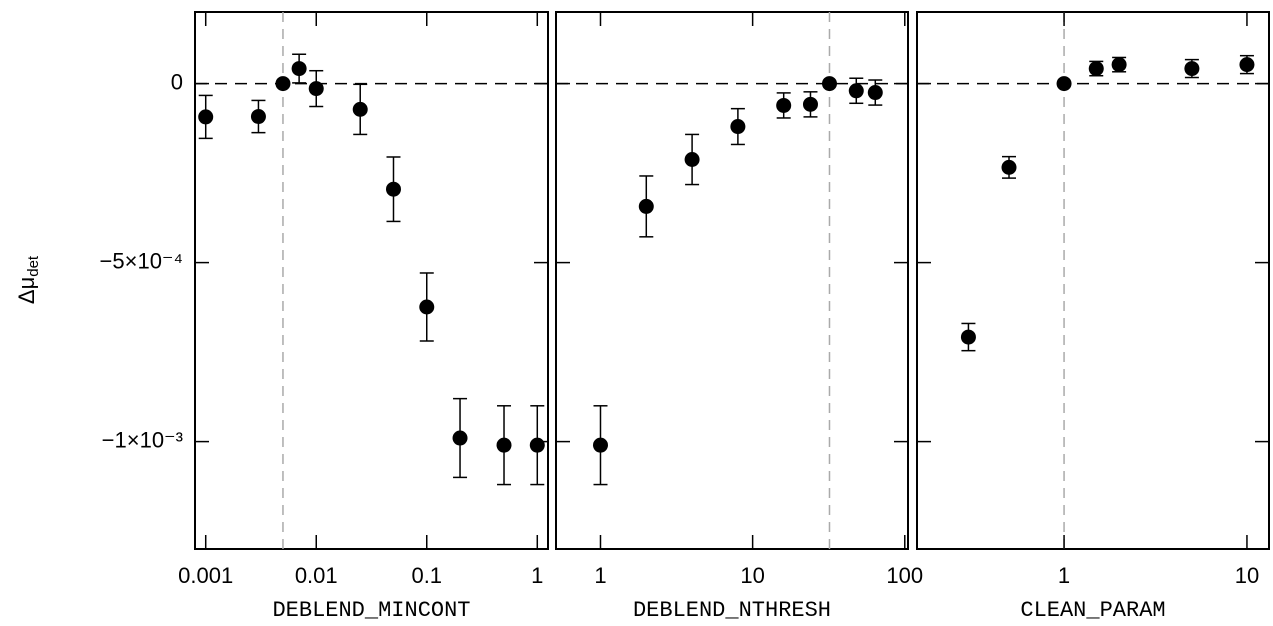 The image size is (1273, 626). I want to click on y-axis-label: Δμdet, so click(28, 279).